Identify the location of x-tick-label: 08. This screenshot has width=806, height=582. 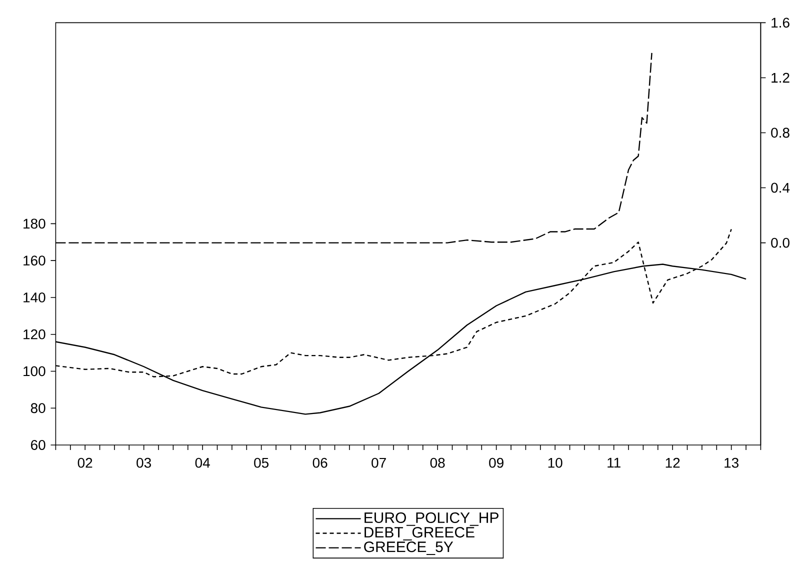
(437, 463).